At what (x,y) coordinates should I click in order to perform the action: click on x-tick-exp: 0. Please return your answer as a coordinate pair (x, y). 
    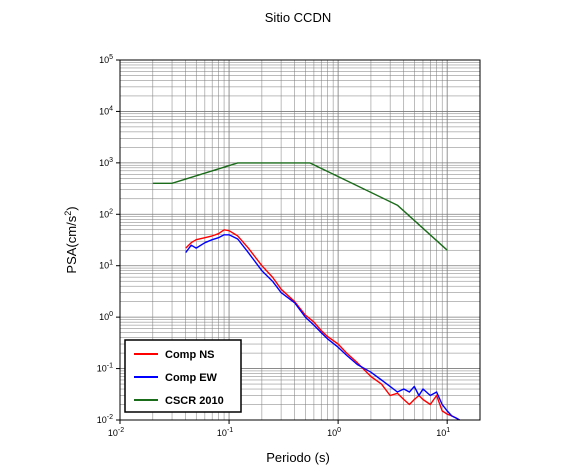
    Looking at the image, I should click on (339, 430).